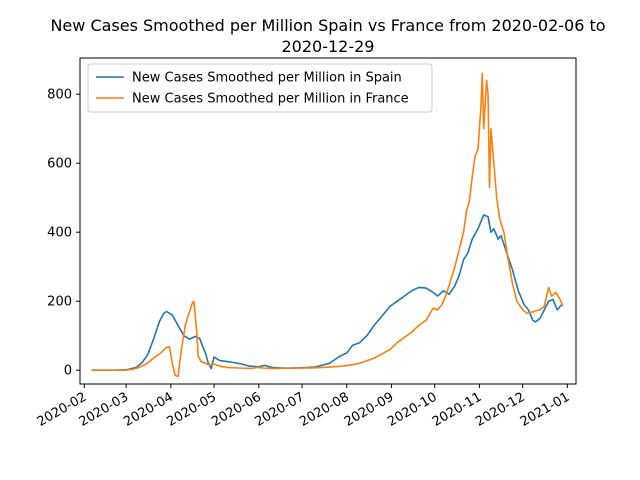 The width and height of the screenshot is (640, 480). I want to click on x-tick-label: 2020-07, so click(279, 410).